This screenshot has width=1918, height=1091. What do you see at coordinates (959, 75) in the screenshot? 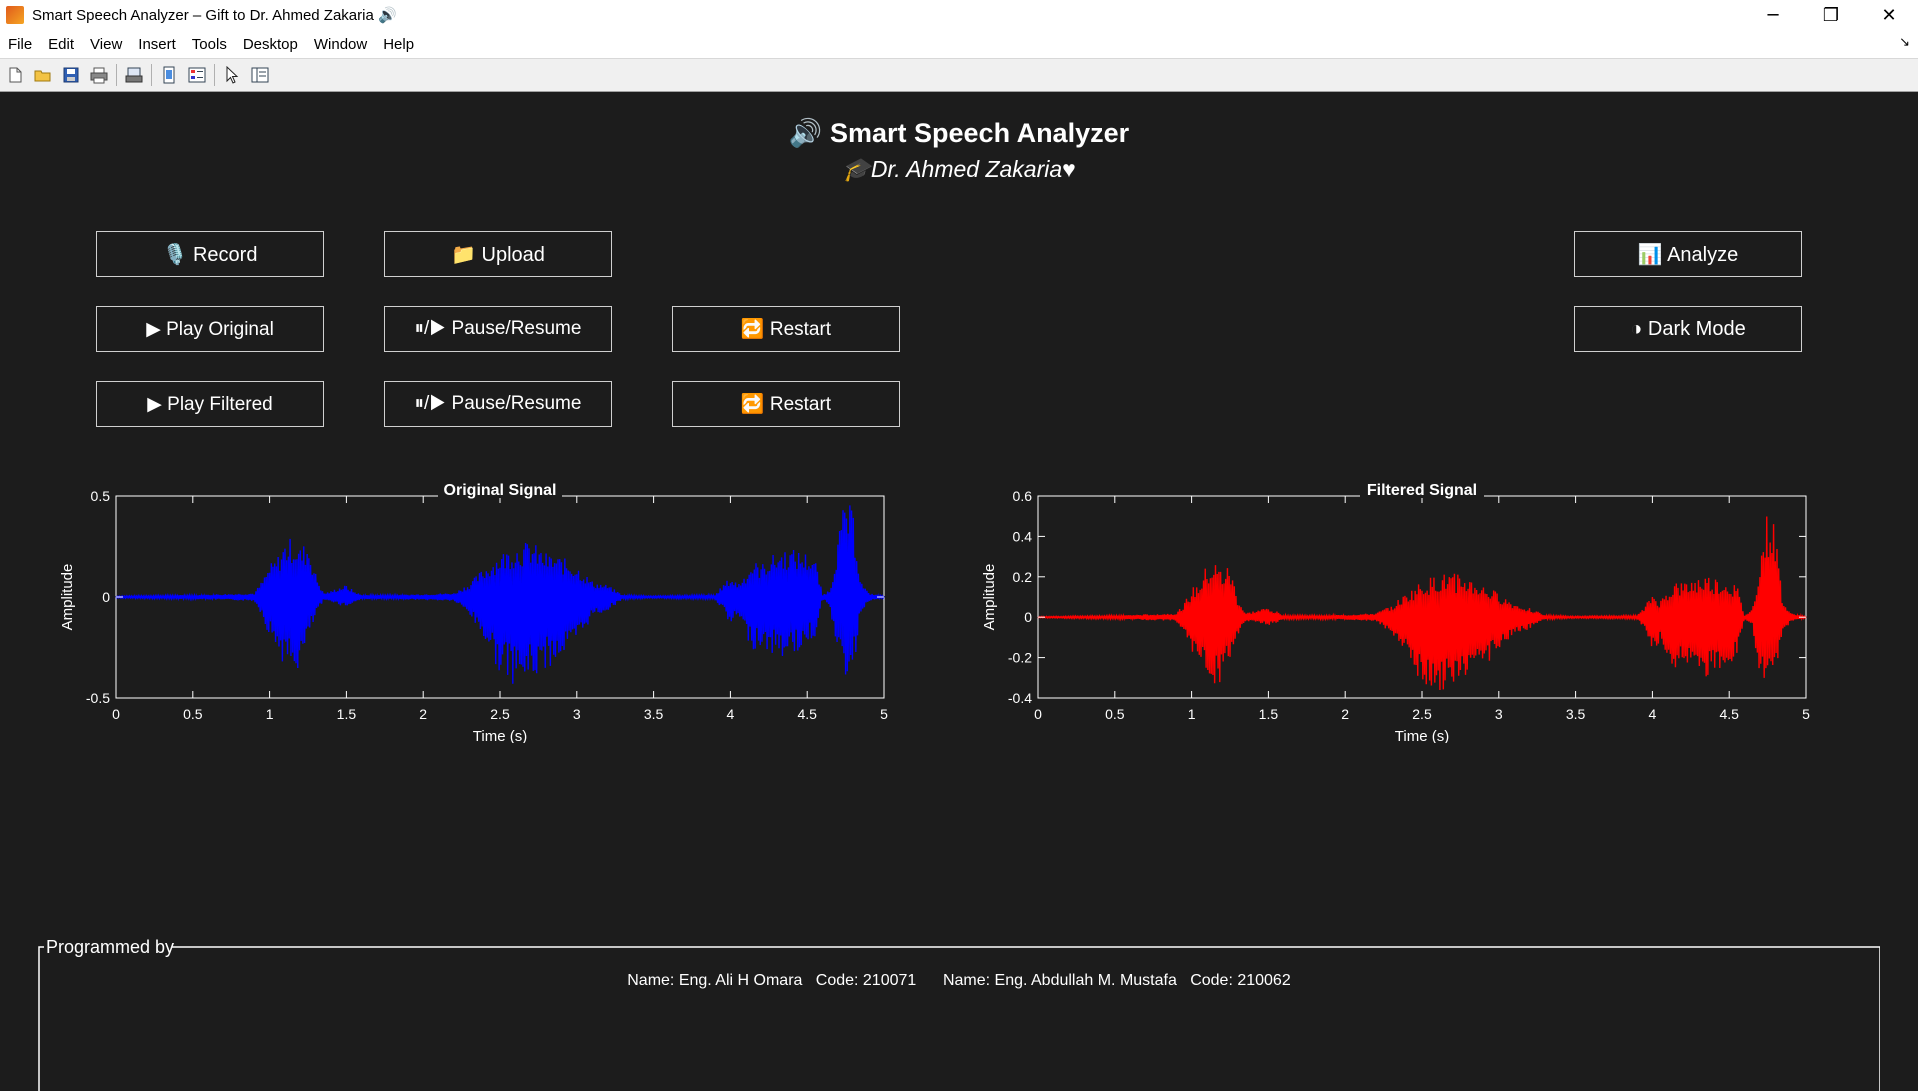
I see `toolbar` at bounding box center [959, 75].